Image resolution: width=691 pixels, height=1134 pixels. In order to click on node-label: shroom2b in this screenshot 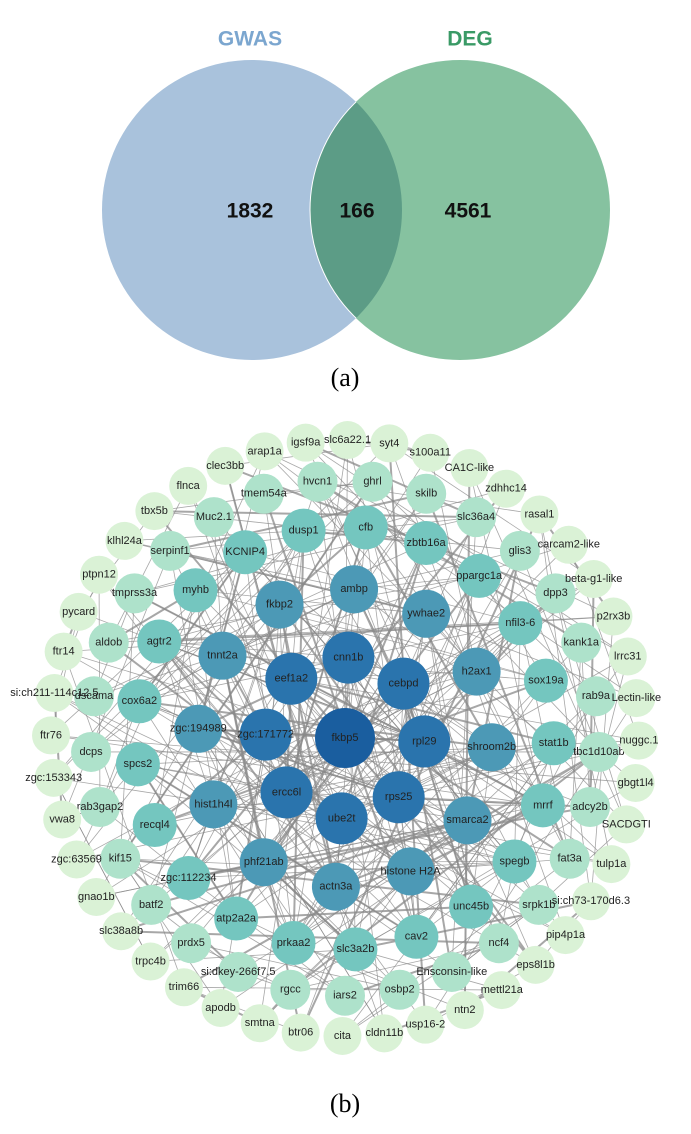, I will do `click(491, 747)`.